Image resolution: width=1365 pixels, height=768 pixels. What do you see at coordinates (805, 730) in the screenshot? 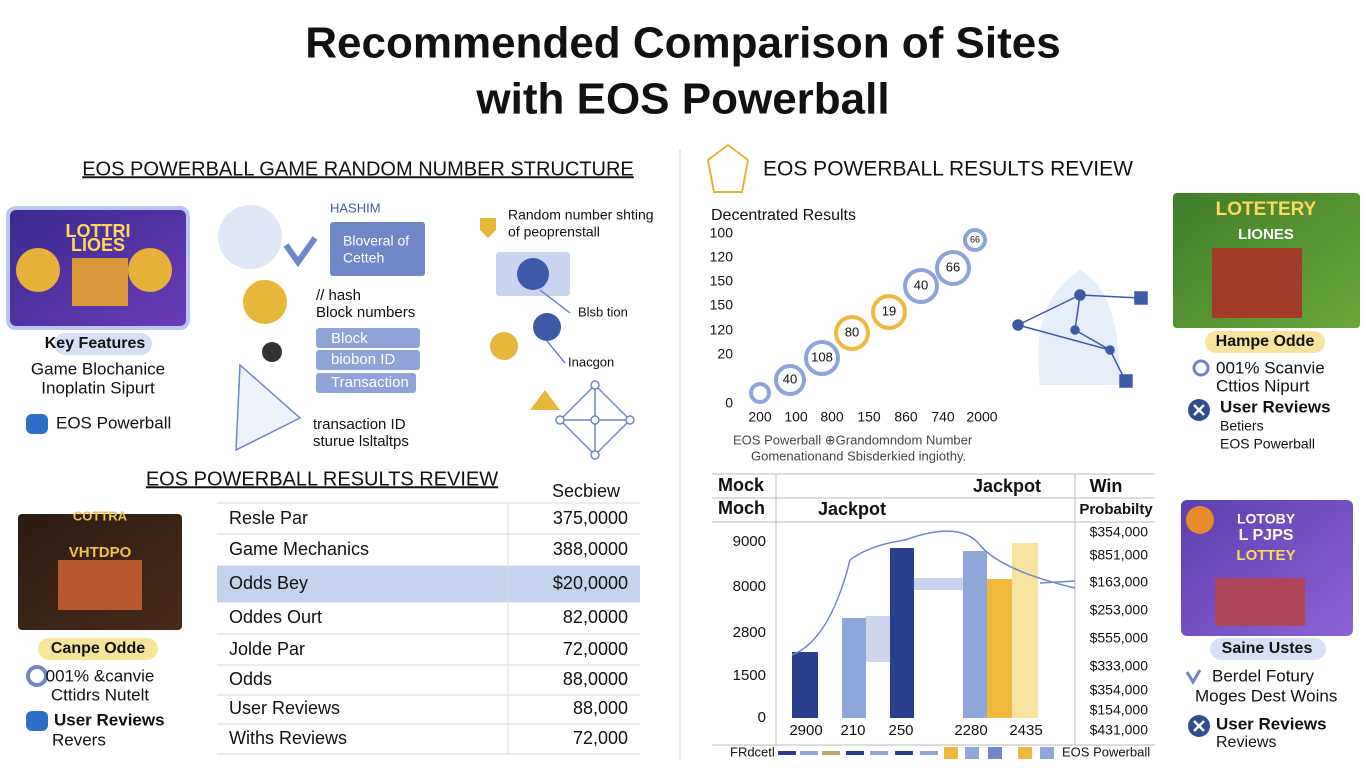
I see `axis-label: 2900` at bounding box center [805, 730].